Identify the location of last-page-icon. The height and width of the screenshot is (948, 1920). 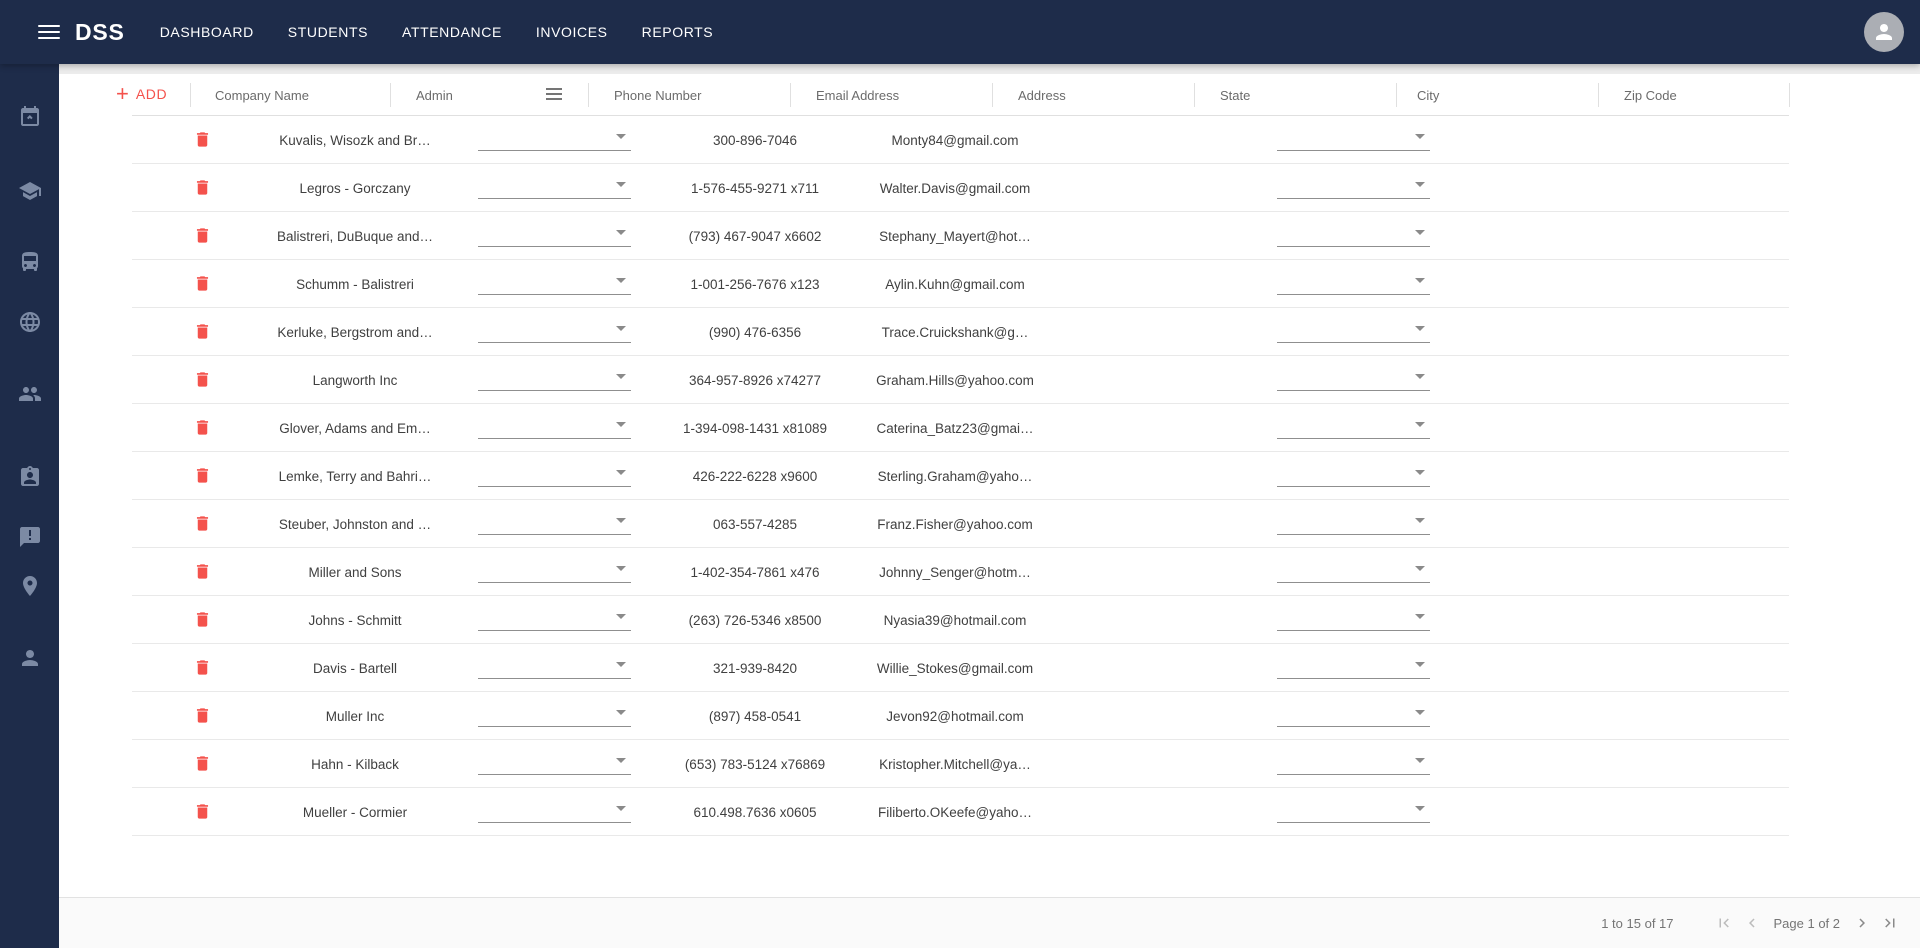
(1890, 923).